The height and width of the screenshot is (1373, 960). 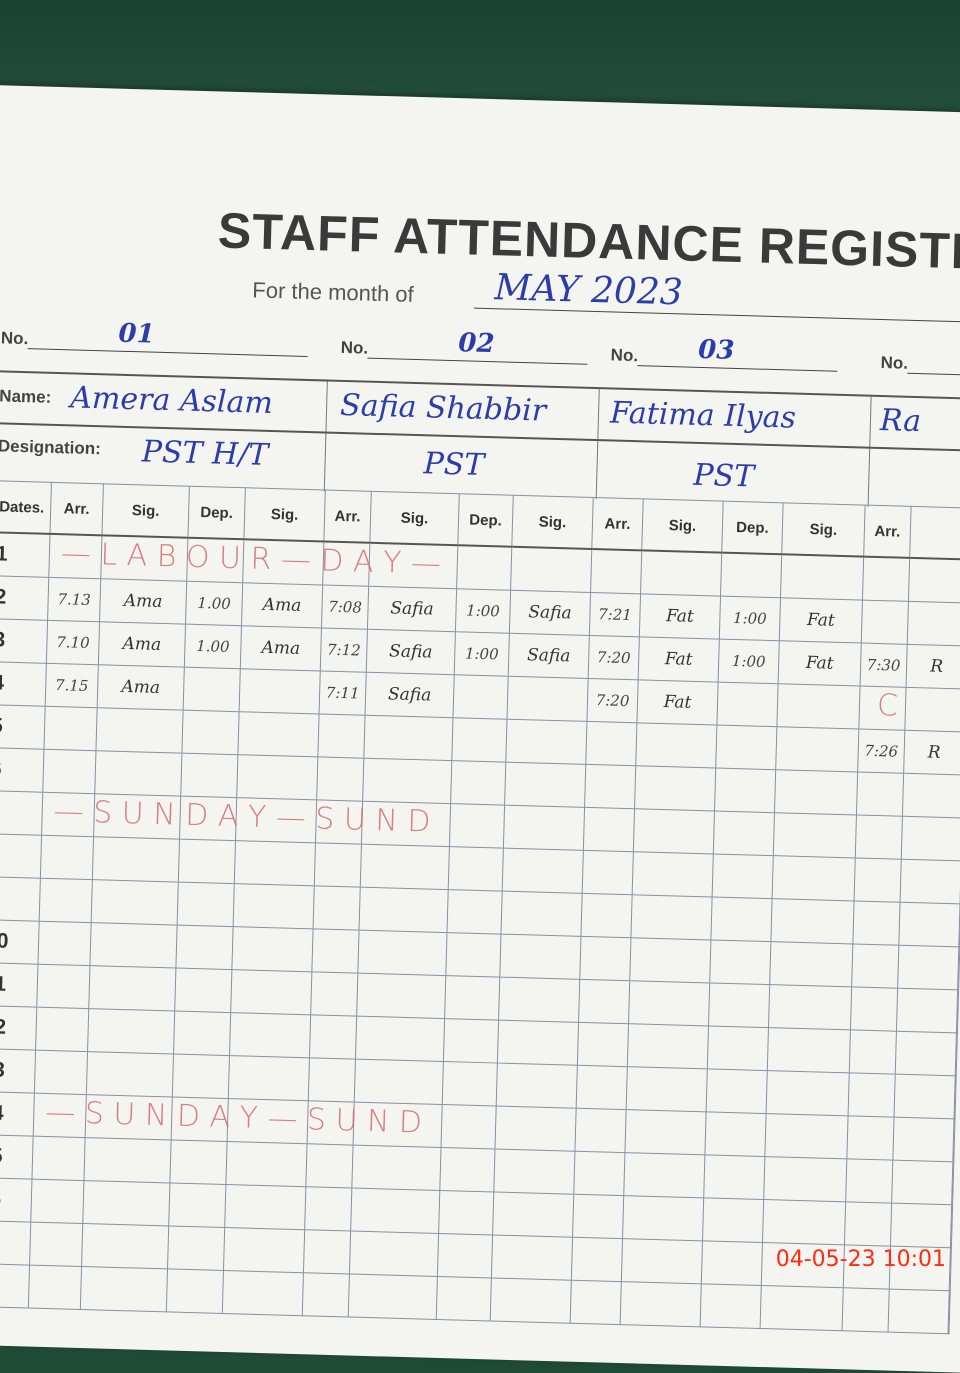 I want to click on time-cell: 7.10, so click(x=73, y=642).